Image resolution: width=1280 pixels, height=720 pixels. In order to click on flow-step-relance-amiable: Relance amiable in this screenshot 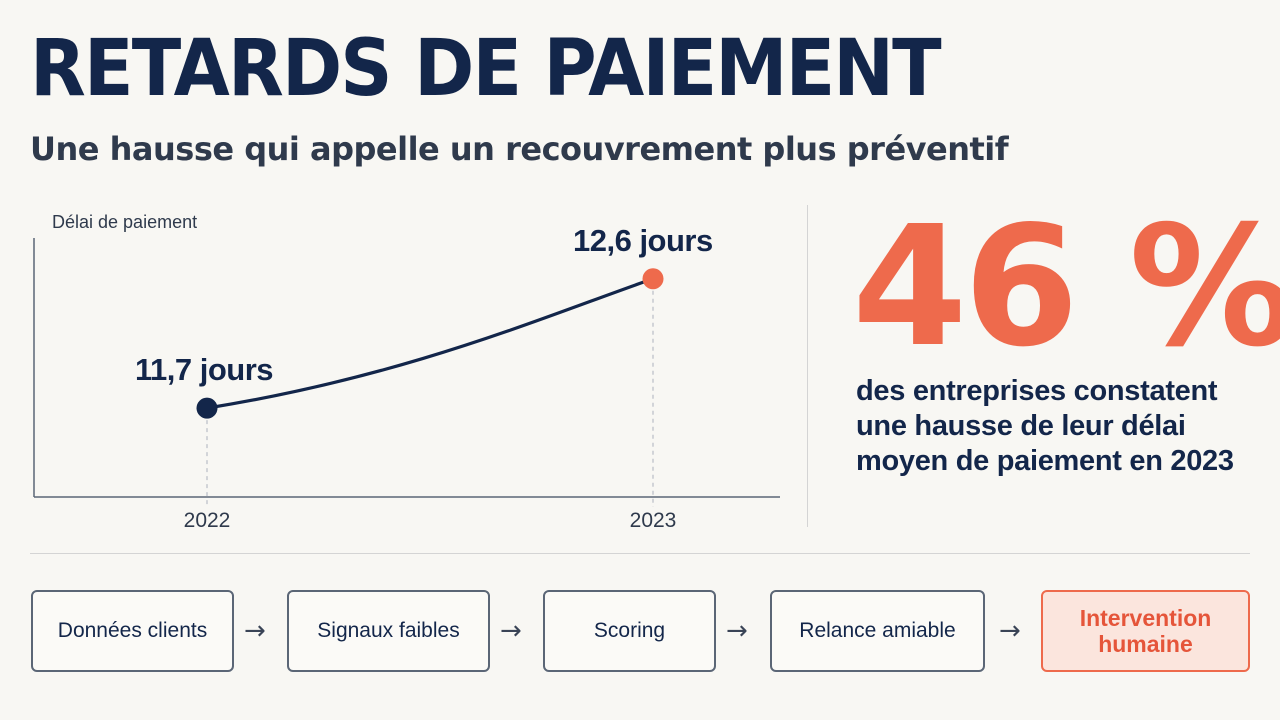, I will do `click(877, 631)`.